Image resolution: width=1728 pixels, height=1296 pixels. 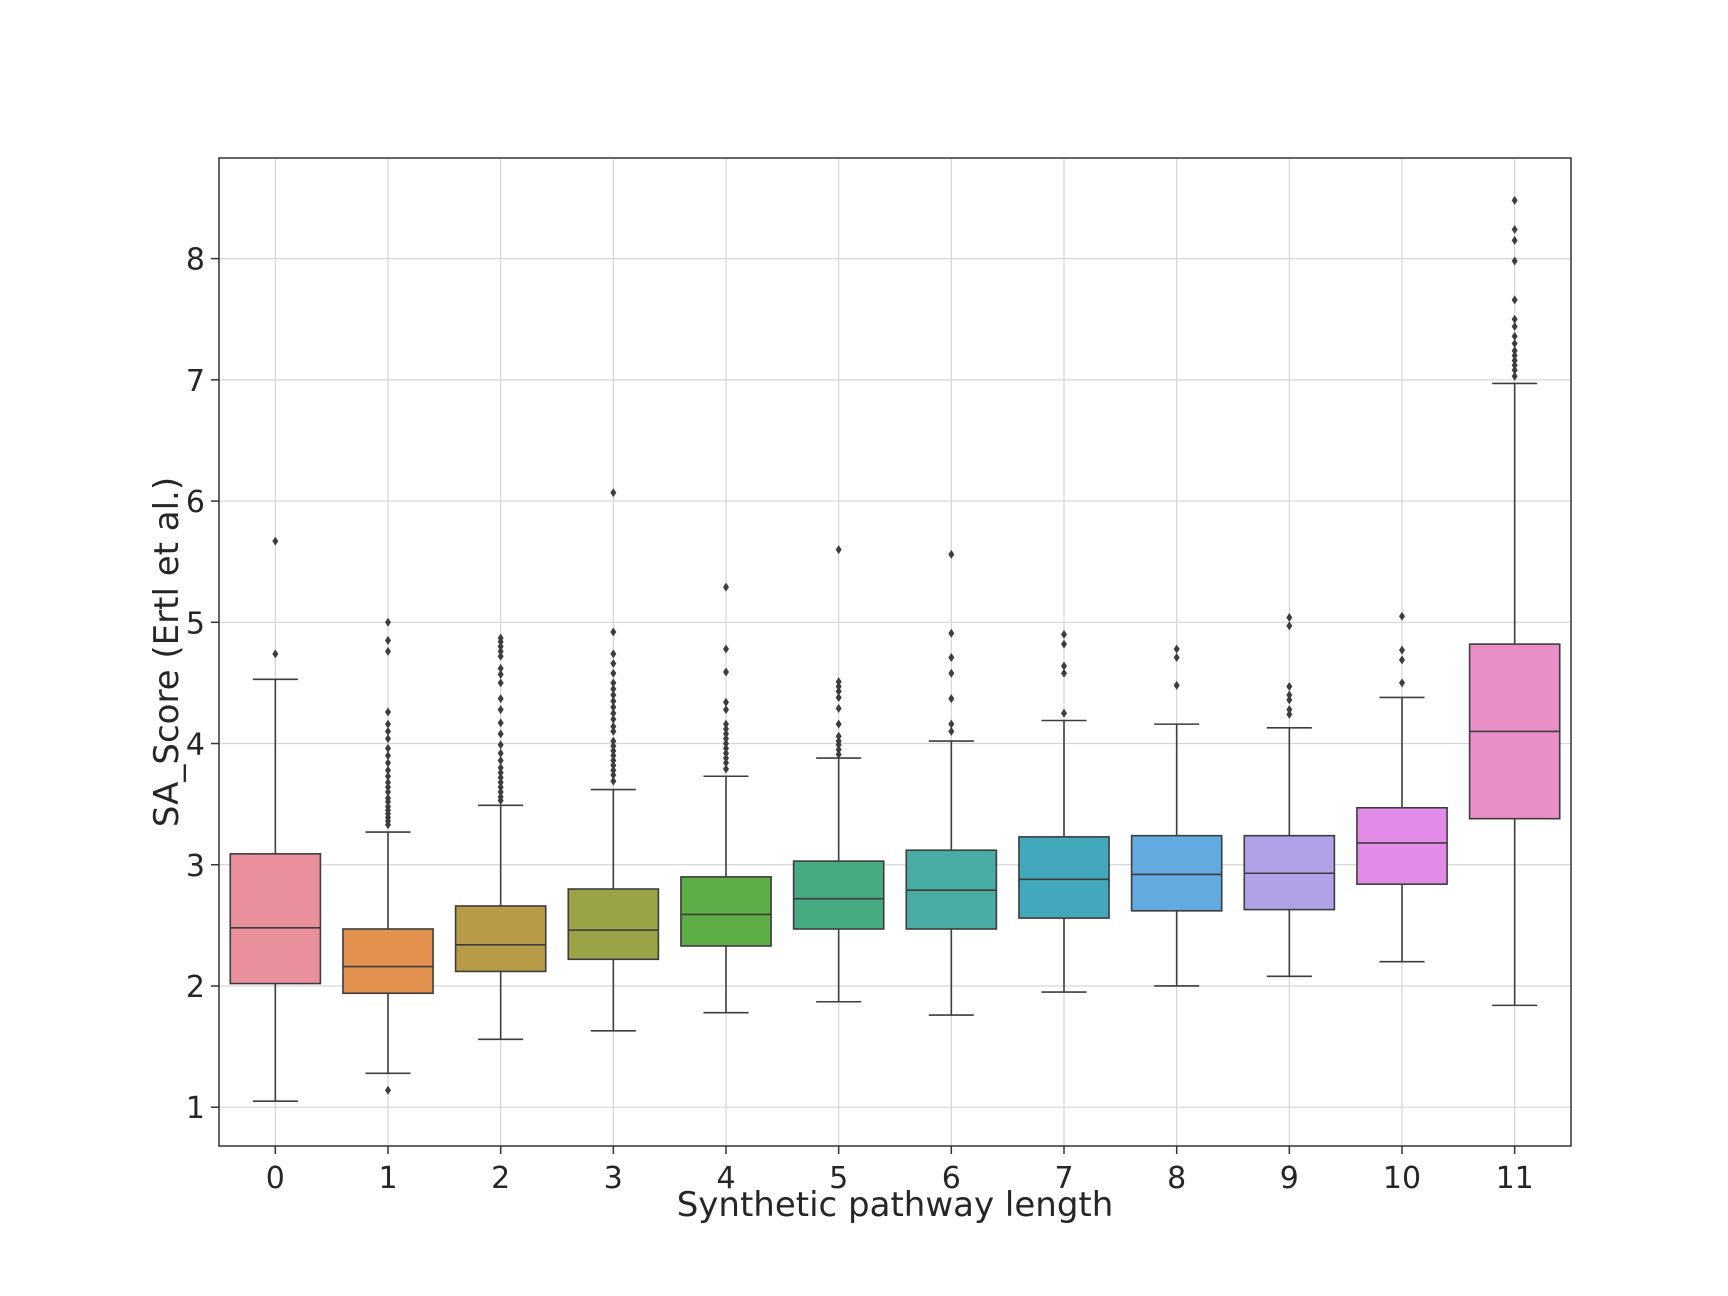 What do you see at coordinates (500, 1178) in the screenshot?
I see `x-tick-label-2: 2` at bounding box center [500, 1178].